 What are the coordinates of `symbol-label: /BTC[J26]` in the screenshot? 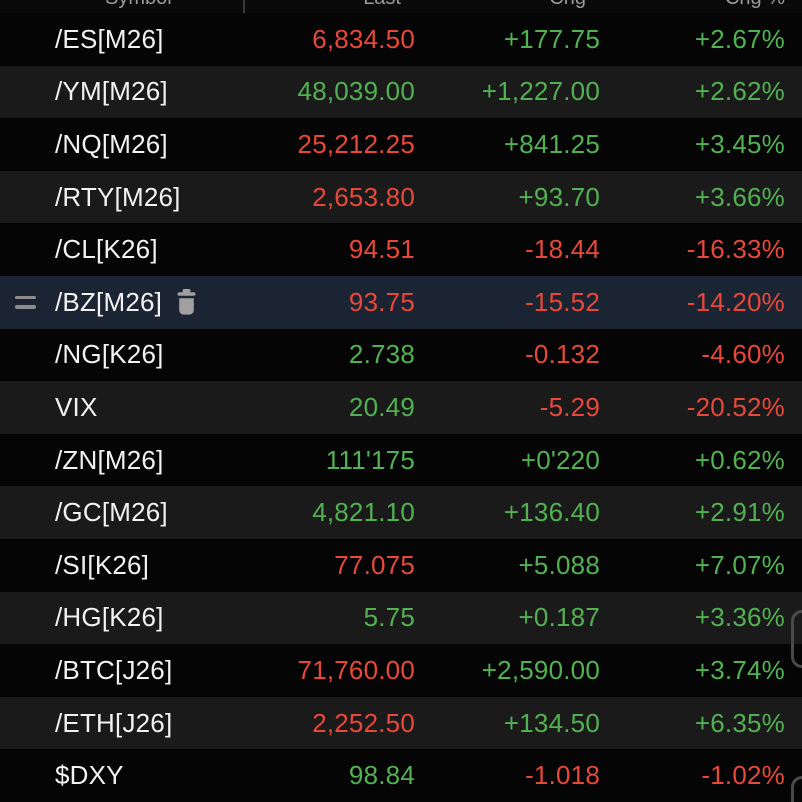 It's located at (114, 669).